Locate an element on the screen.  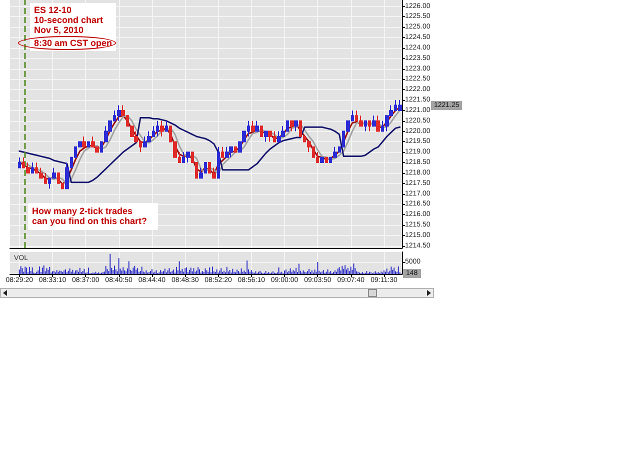
annotation: Nov 5, 2010 is located at coordinates (59, 30).